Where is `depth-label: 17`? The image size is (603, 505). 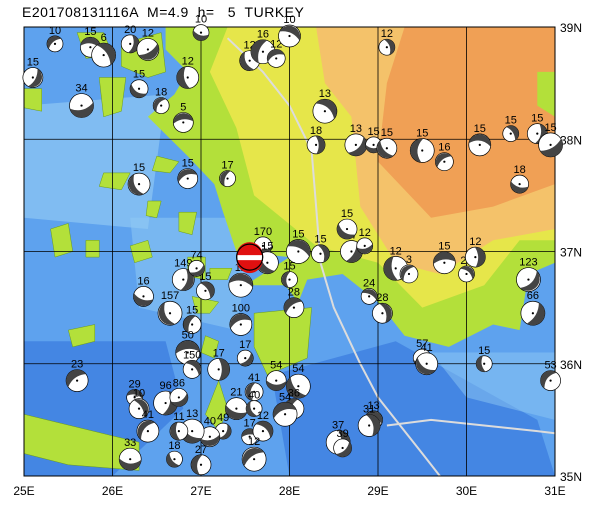
depth-label: 17 is located at coordinates (219, 353).